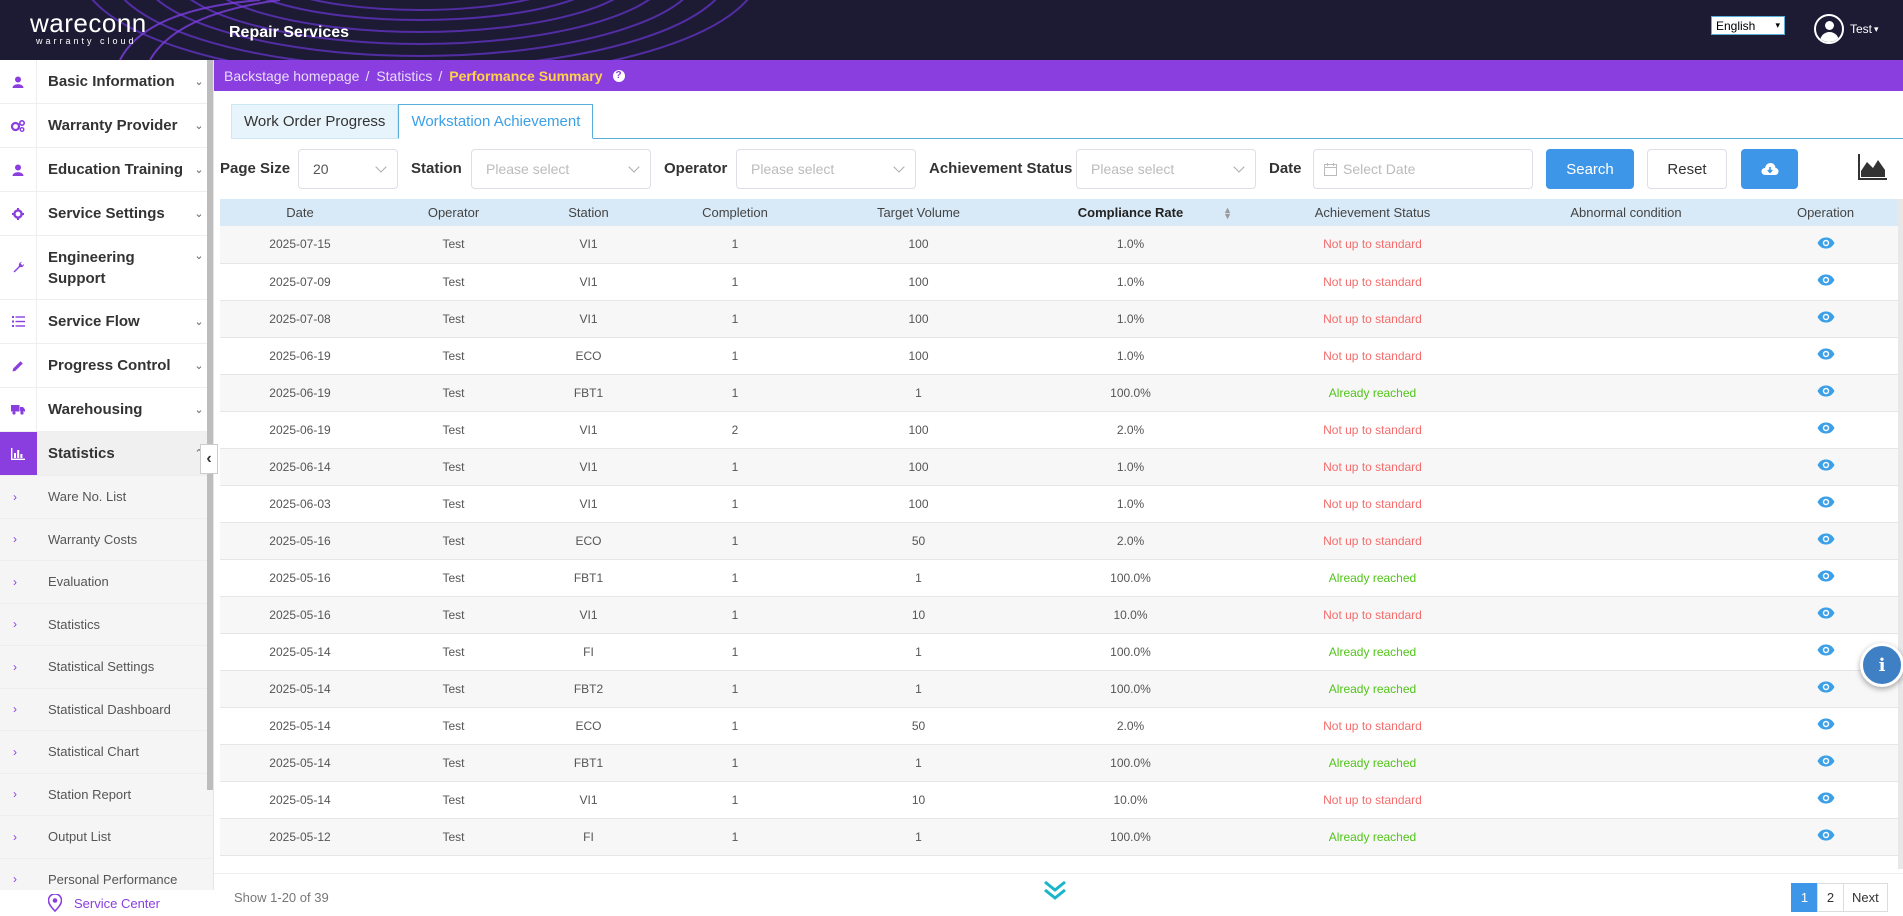 This screenshot has height=916, width=1903. What do you see at coordinates (1227, 213) in the screenshot?
I see `sort-icon: ▲ ▼` at bounding box center [1227, 213].